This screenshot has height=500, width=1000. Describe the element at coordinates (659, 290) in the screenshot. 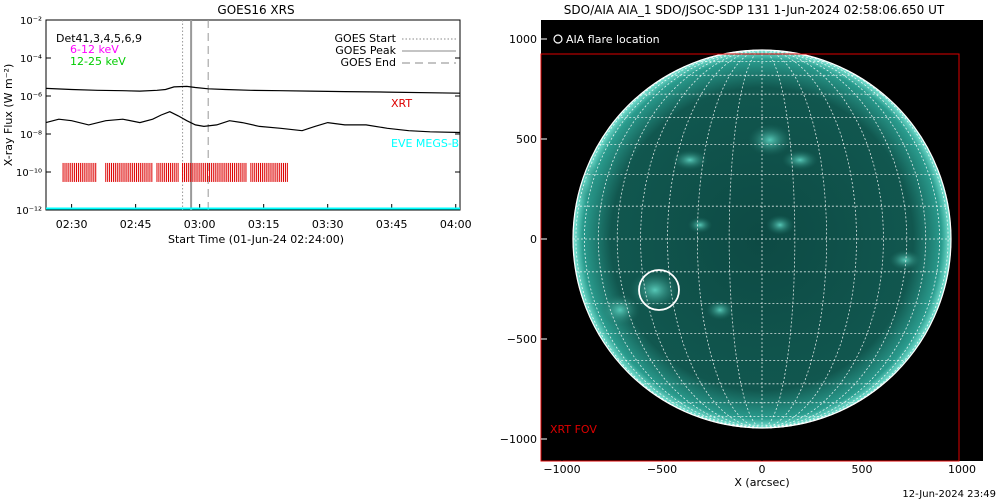

I see `flare-location-circle` at that location.